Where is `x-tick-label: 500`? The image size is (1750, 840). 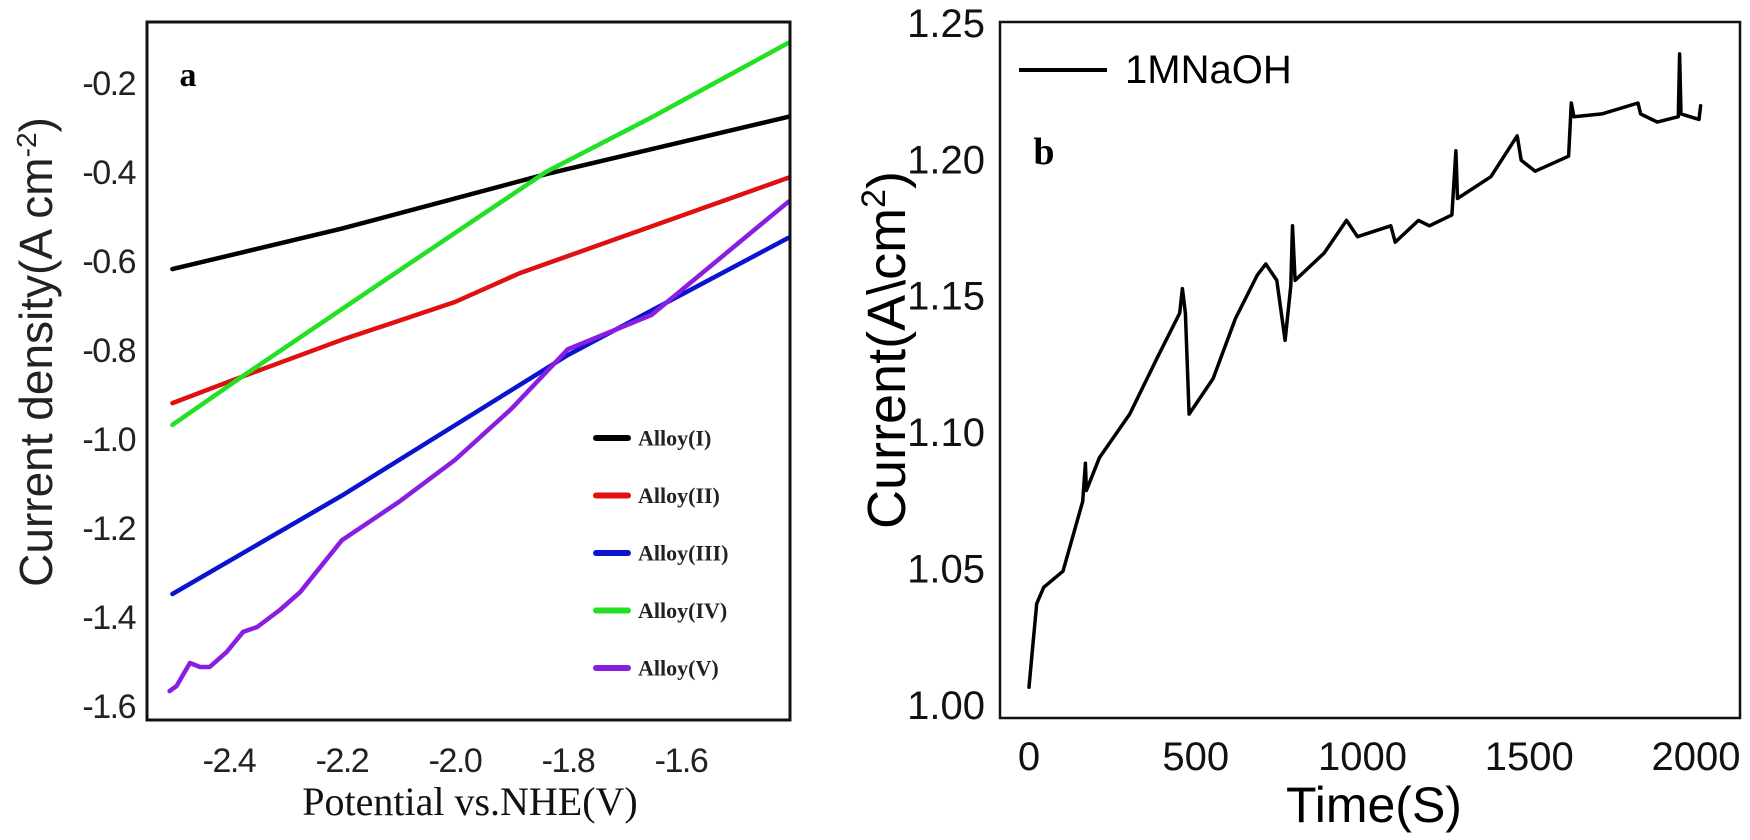
x-tick-label: 500 is located at coordinates (1195, 757).